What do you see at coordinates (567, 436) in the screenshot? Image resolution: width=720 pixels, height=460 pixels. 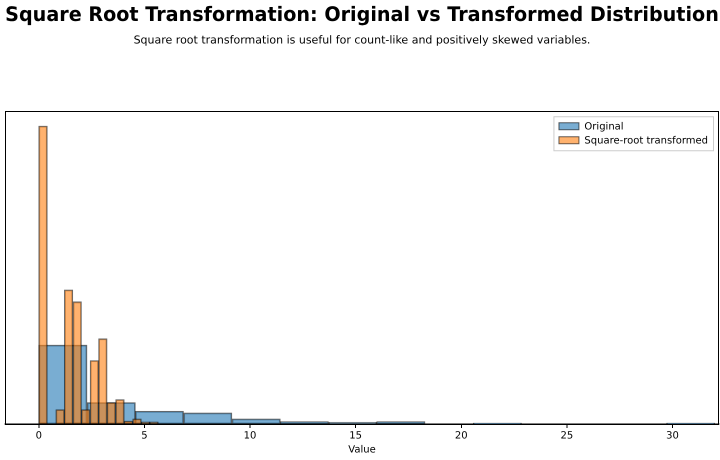 I see `x-tick-label: 25` at bounding box center [567, 436].